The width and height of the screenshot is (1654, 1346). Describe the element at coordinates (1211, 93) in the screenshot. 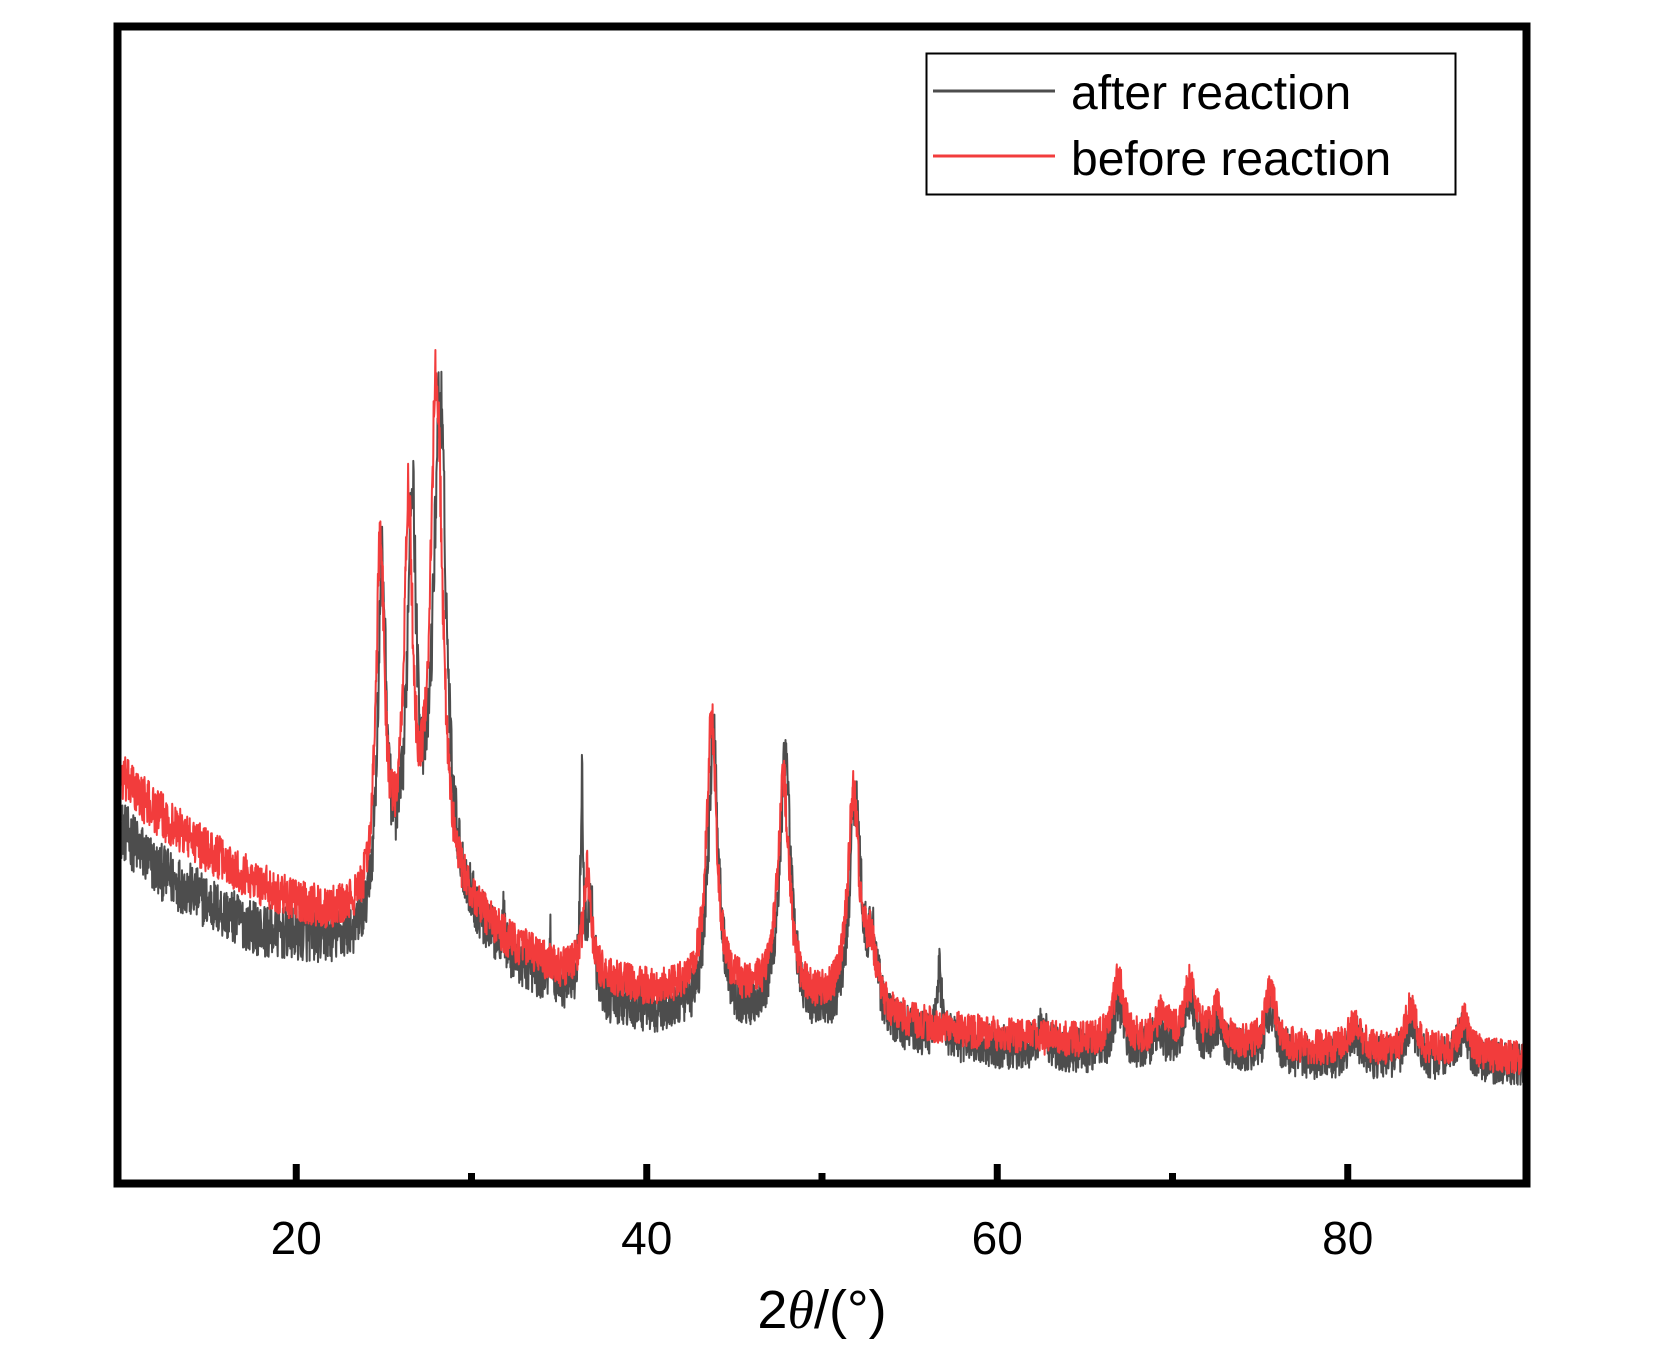

I see `legend-label-after-reaction: after reaction` at that location.